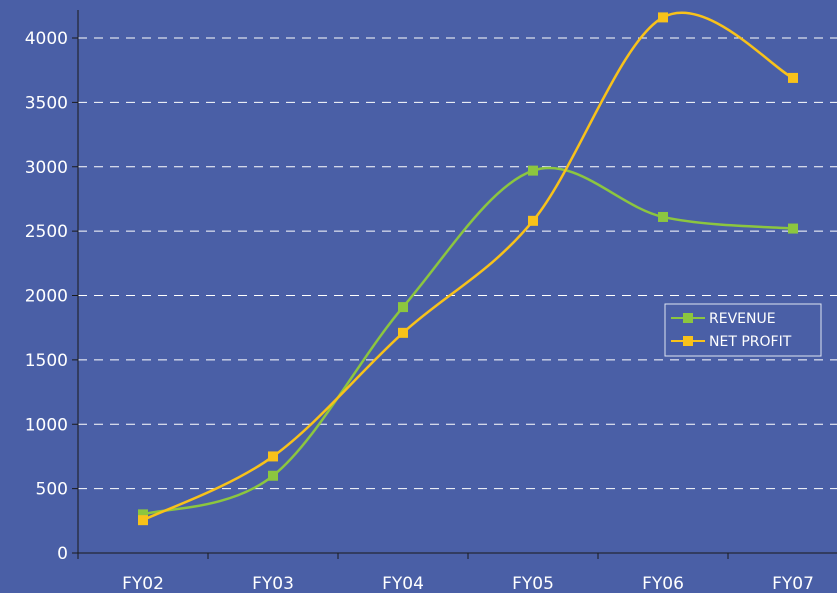 The width and height of the screenshot is (837, 593). What do you see at coordinates (663, 583) in the screenshot?
I see `x-tick-label: FY06` at bounding box center [663, 583].